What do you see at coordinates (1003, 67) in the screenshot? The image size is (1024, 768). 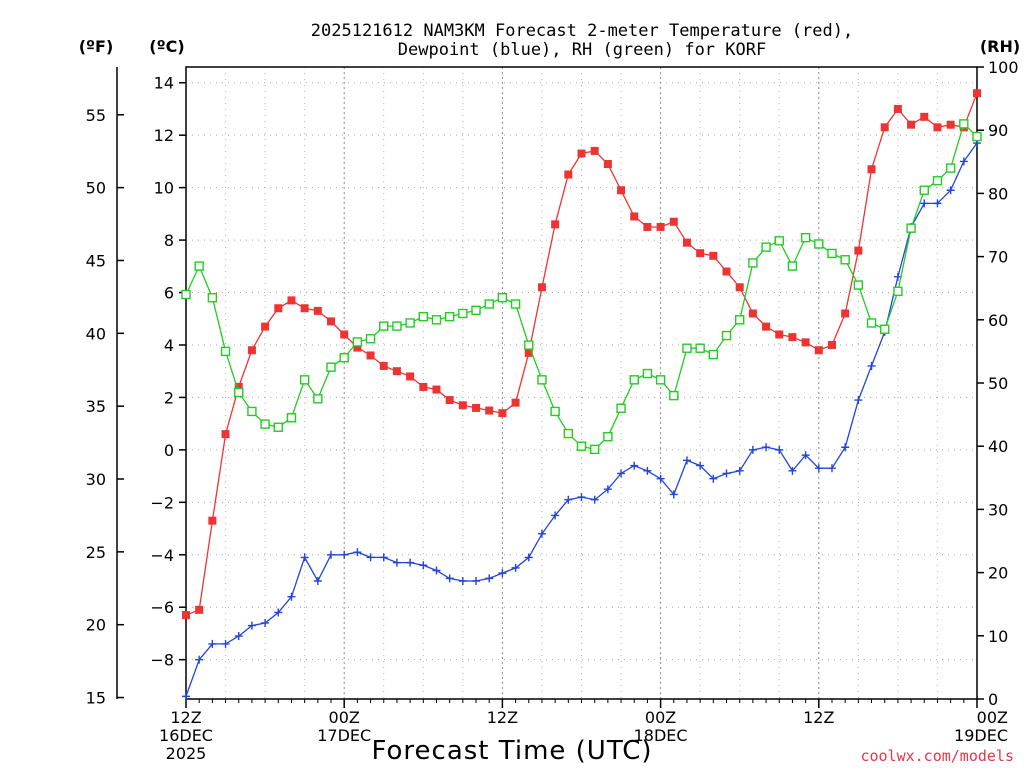 I see `rh-tick-label: 100` at bounding box center [1003, 67].